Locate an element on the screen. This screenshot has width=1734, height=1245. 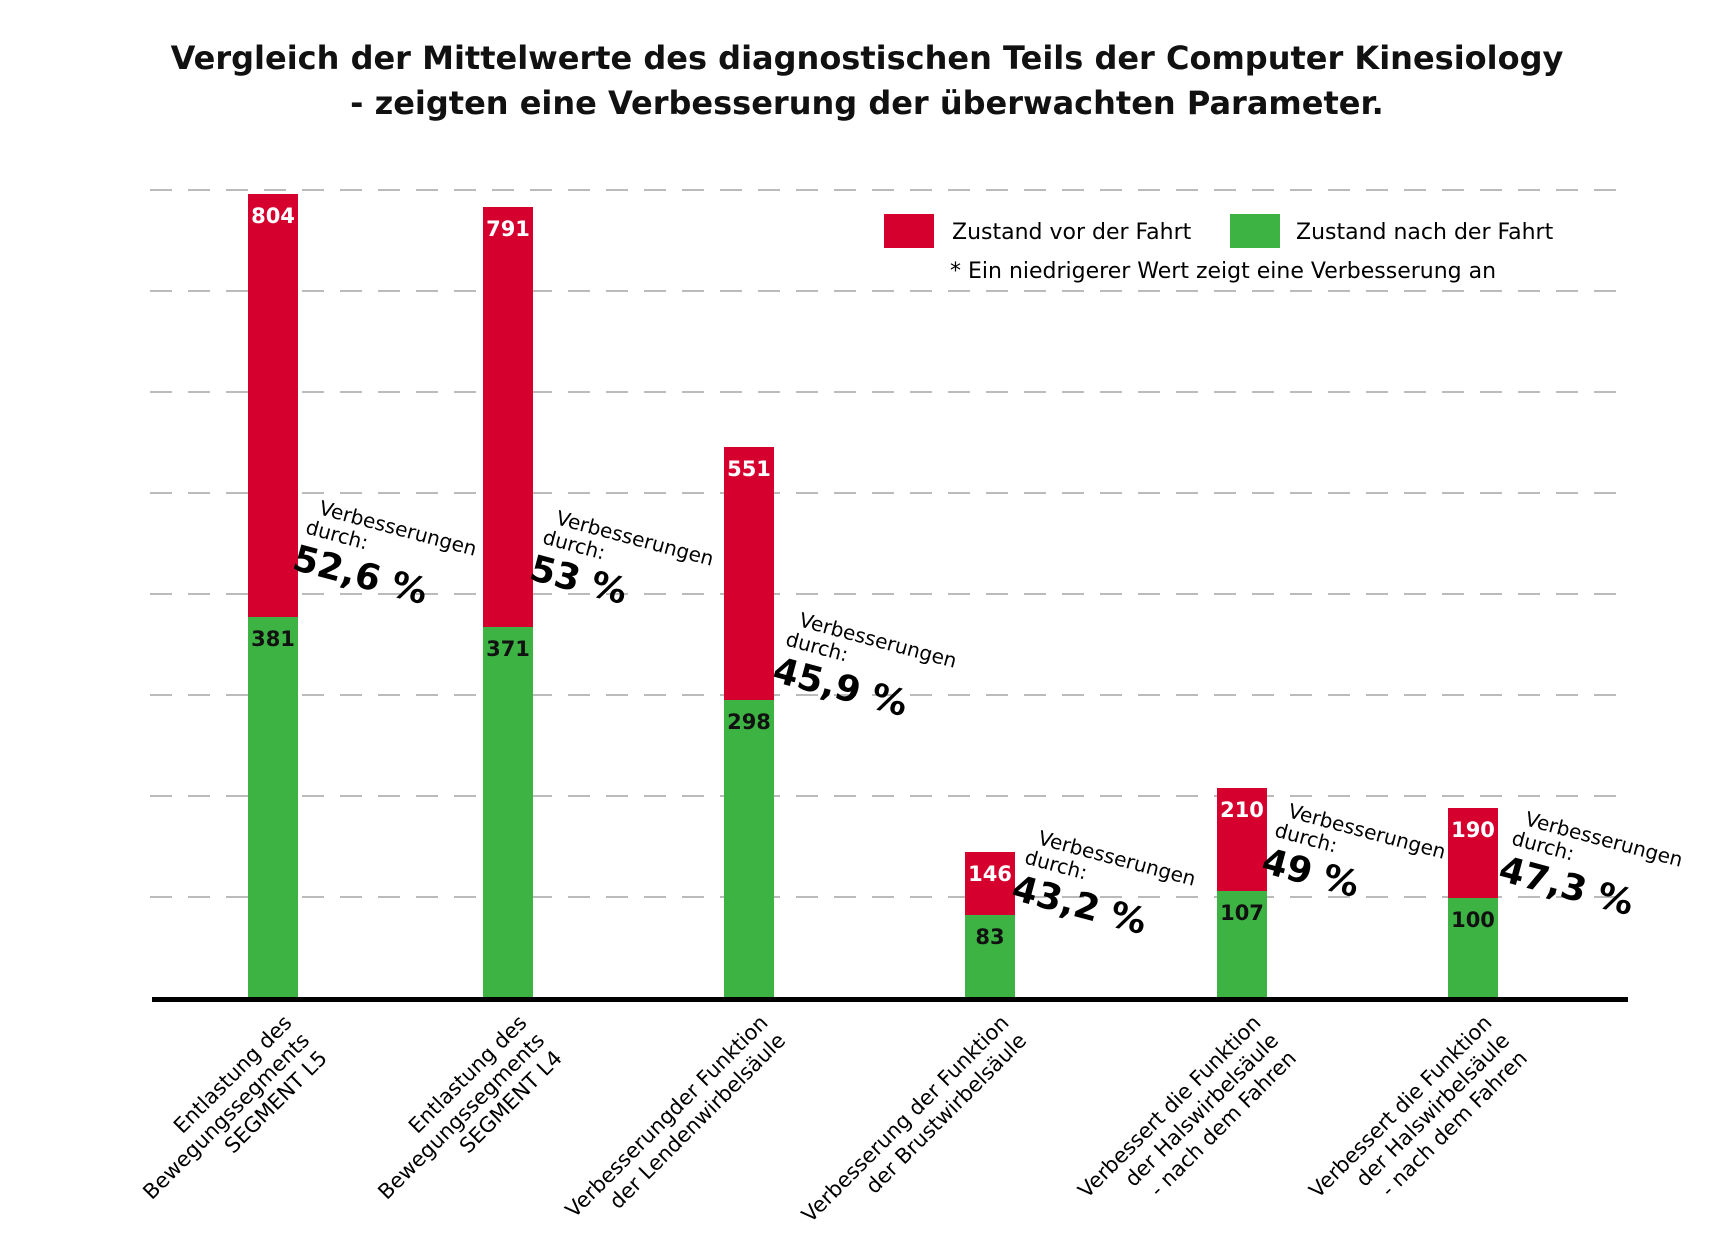
bar-value-label-nach: 381 is located at coordinates (273, 639).